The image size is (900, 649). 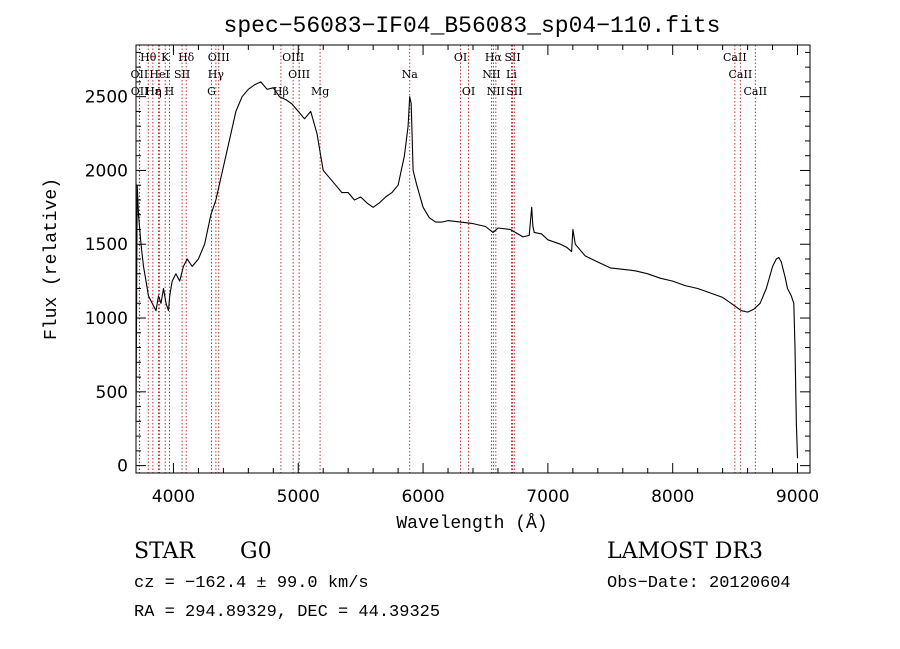 I want to click on line-marker-label: Hδ, so click(x=186, y=57).